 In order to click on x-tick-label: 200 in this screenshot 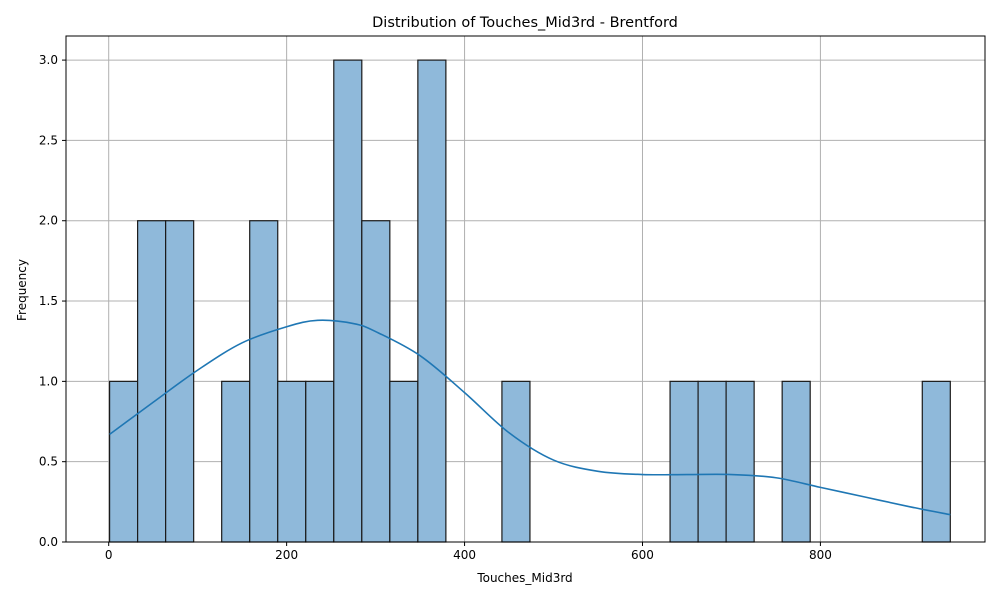, I will do `click(286, 555)`.